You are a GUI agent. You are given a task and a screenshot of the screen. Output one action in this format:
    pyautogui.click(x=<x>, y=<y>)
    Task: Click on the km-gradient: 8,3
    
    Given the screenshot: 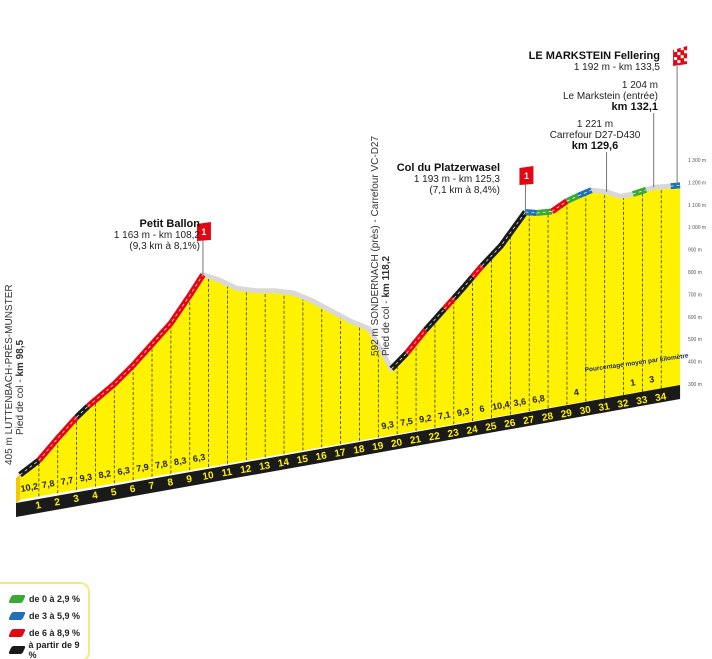 What is the action you would take?
    pyautogui.click(x=180, y=461)
    